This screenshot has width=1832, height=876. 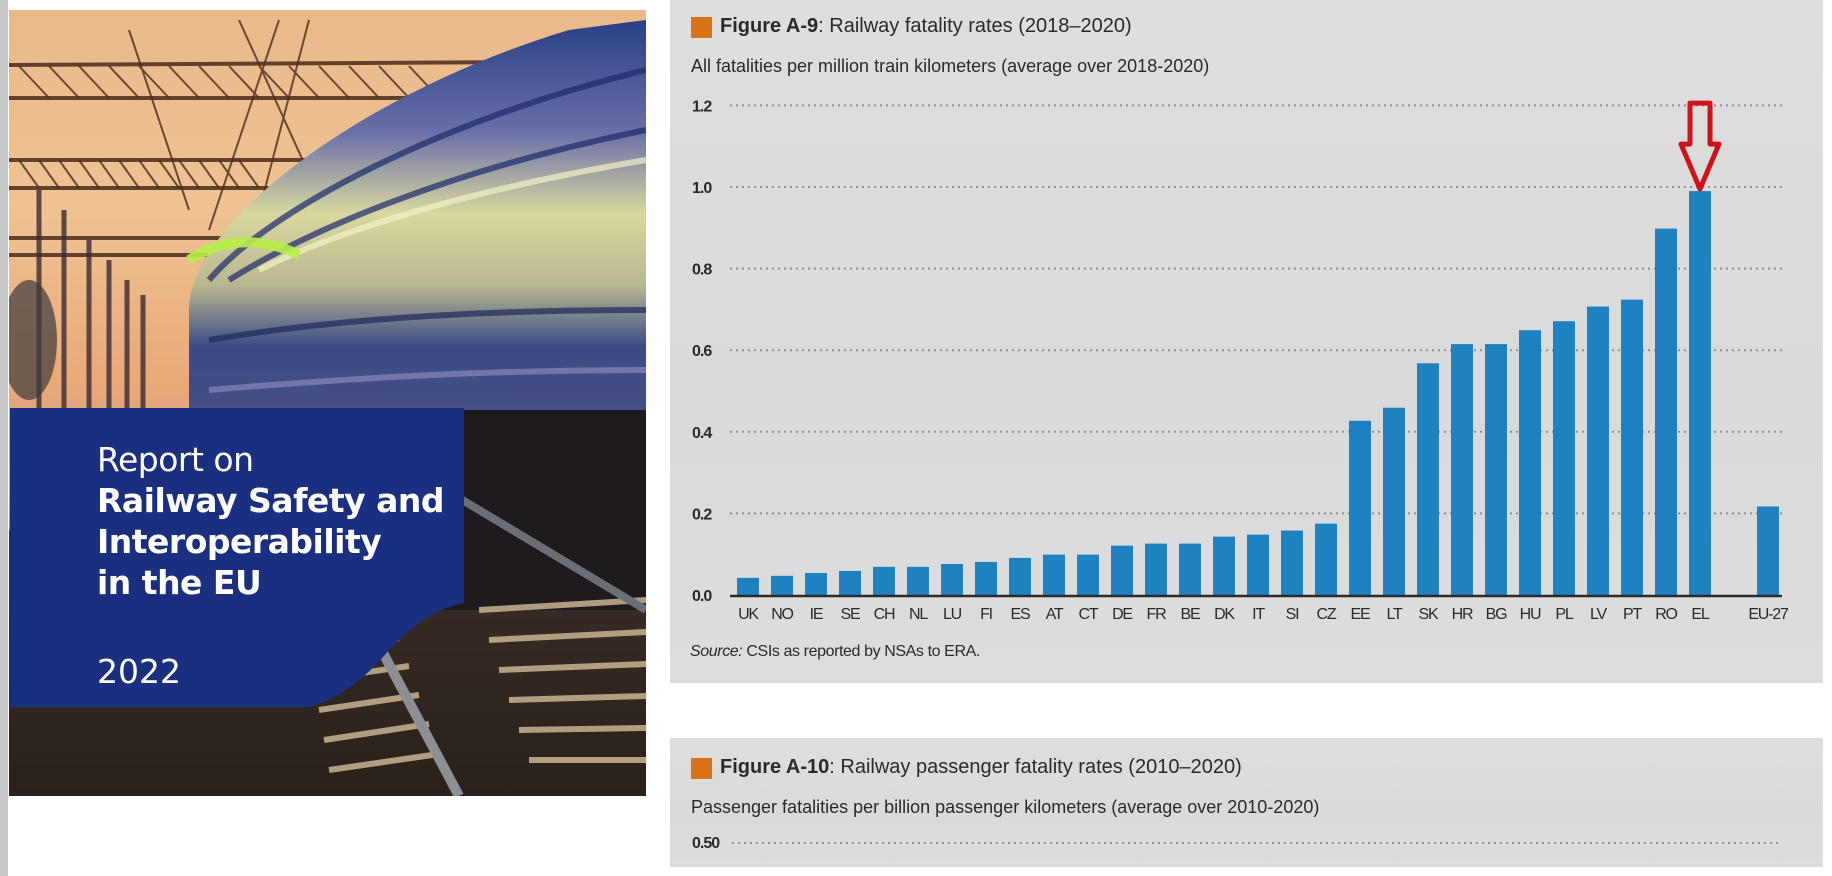 What do you see at coordinates (1632, 447) in the screenshot?
I see `bar-pt` at bounding box center [1632, 447].